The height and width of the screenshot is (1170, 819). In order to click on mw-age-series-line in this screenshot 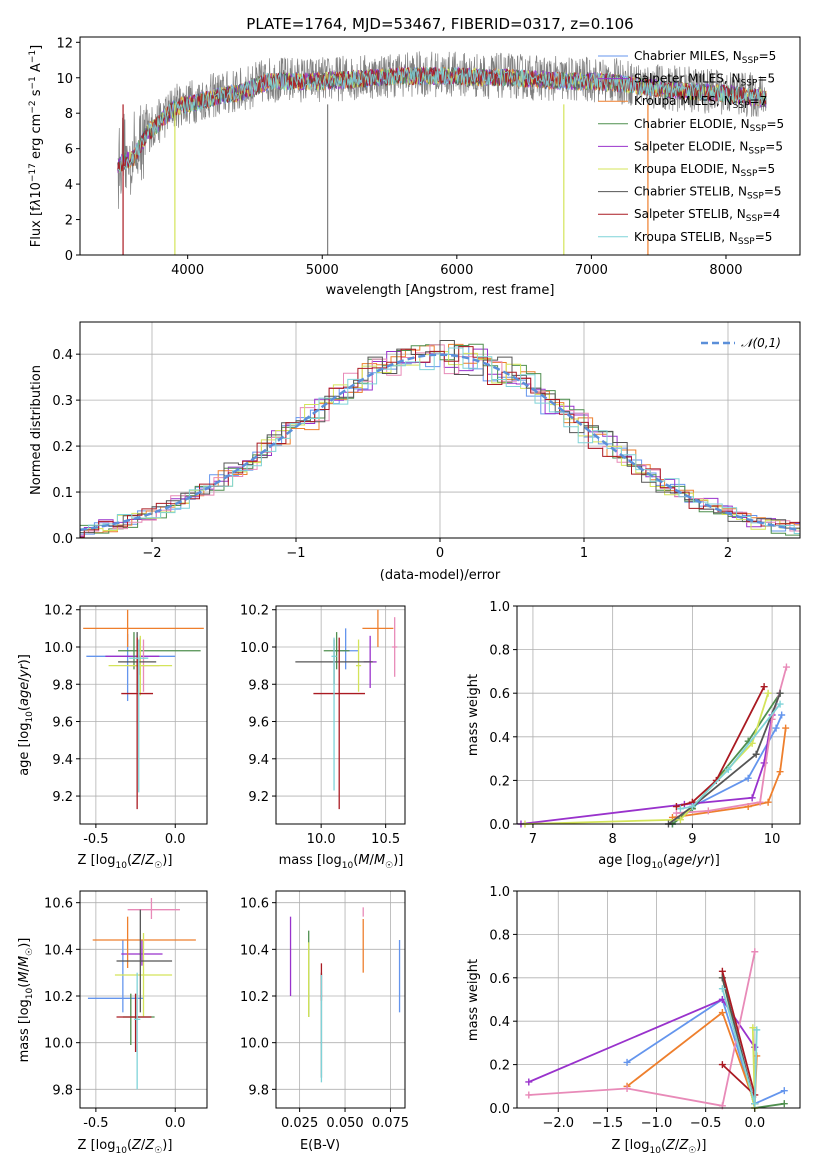, I will do `click(720, 747)`.